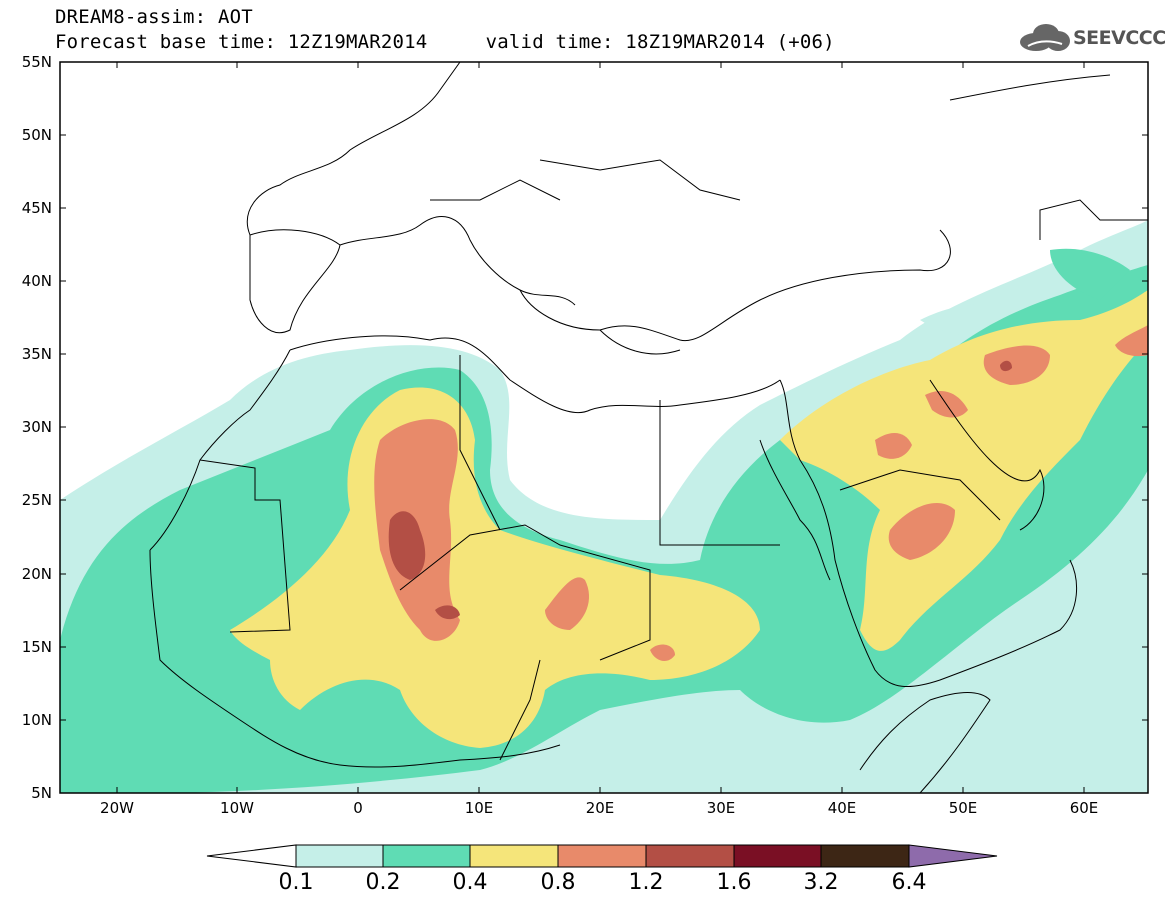  Describe the element at coordinates (721, 808) in the screenshot. I see `lon-label: 30E` at that location.